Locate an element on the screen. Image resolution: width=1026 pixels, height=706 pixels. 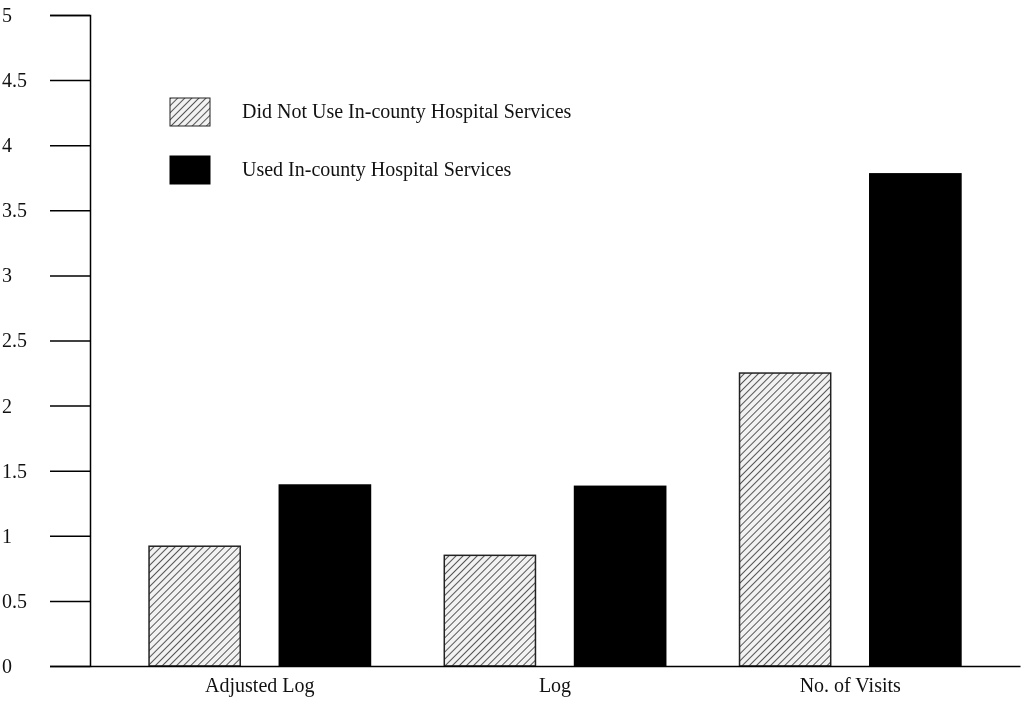
y-tick-label: 1.5 is located at coordinates (14, 470).